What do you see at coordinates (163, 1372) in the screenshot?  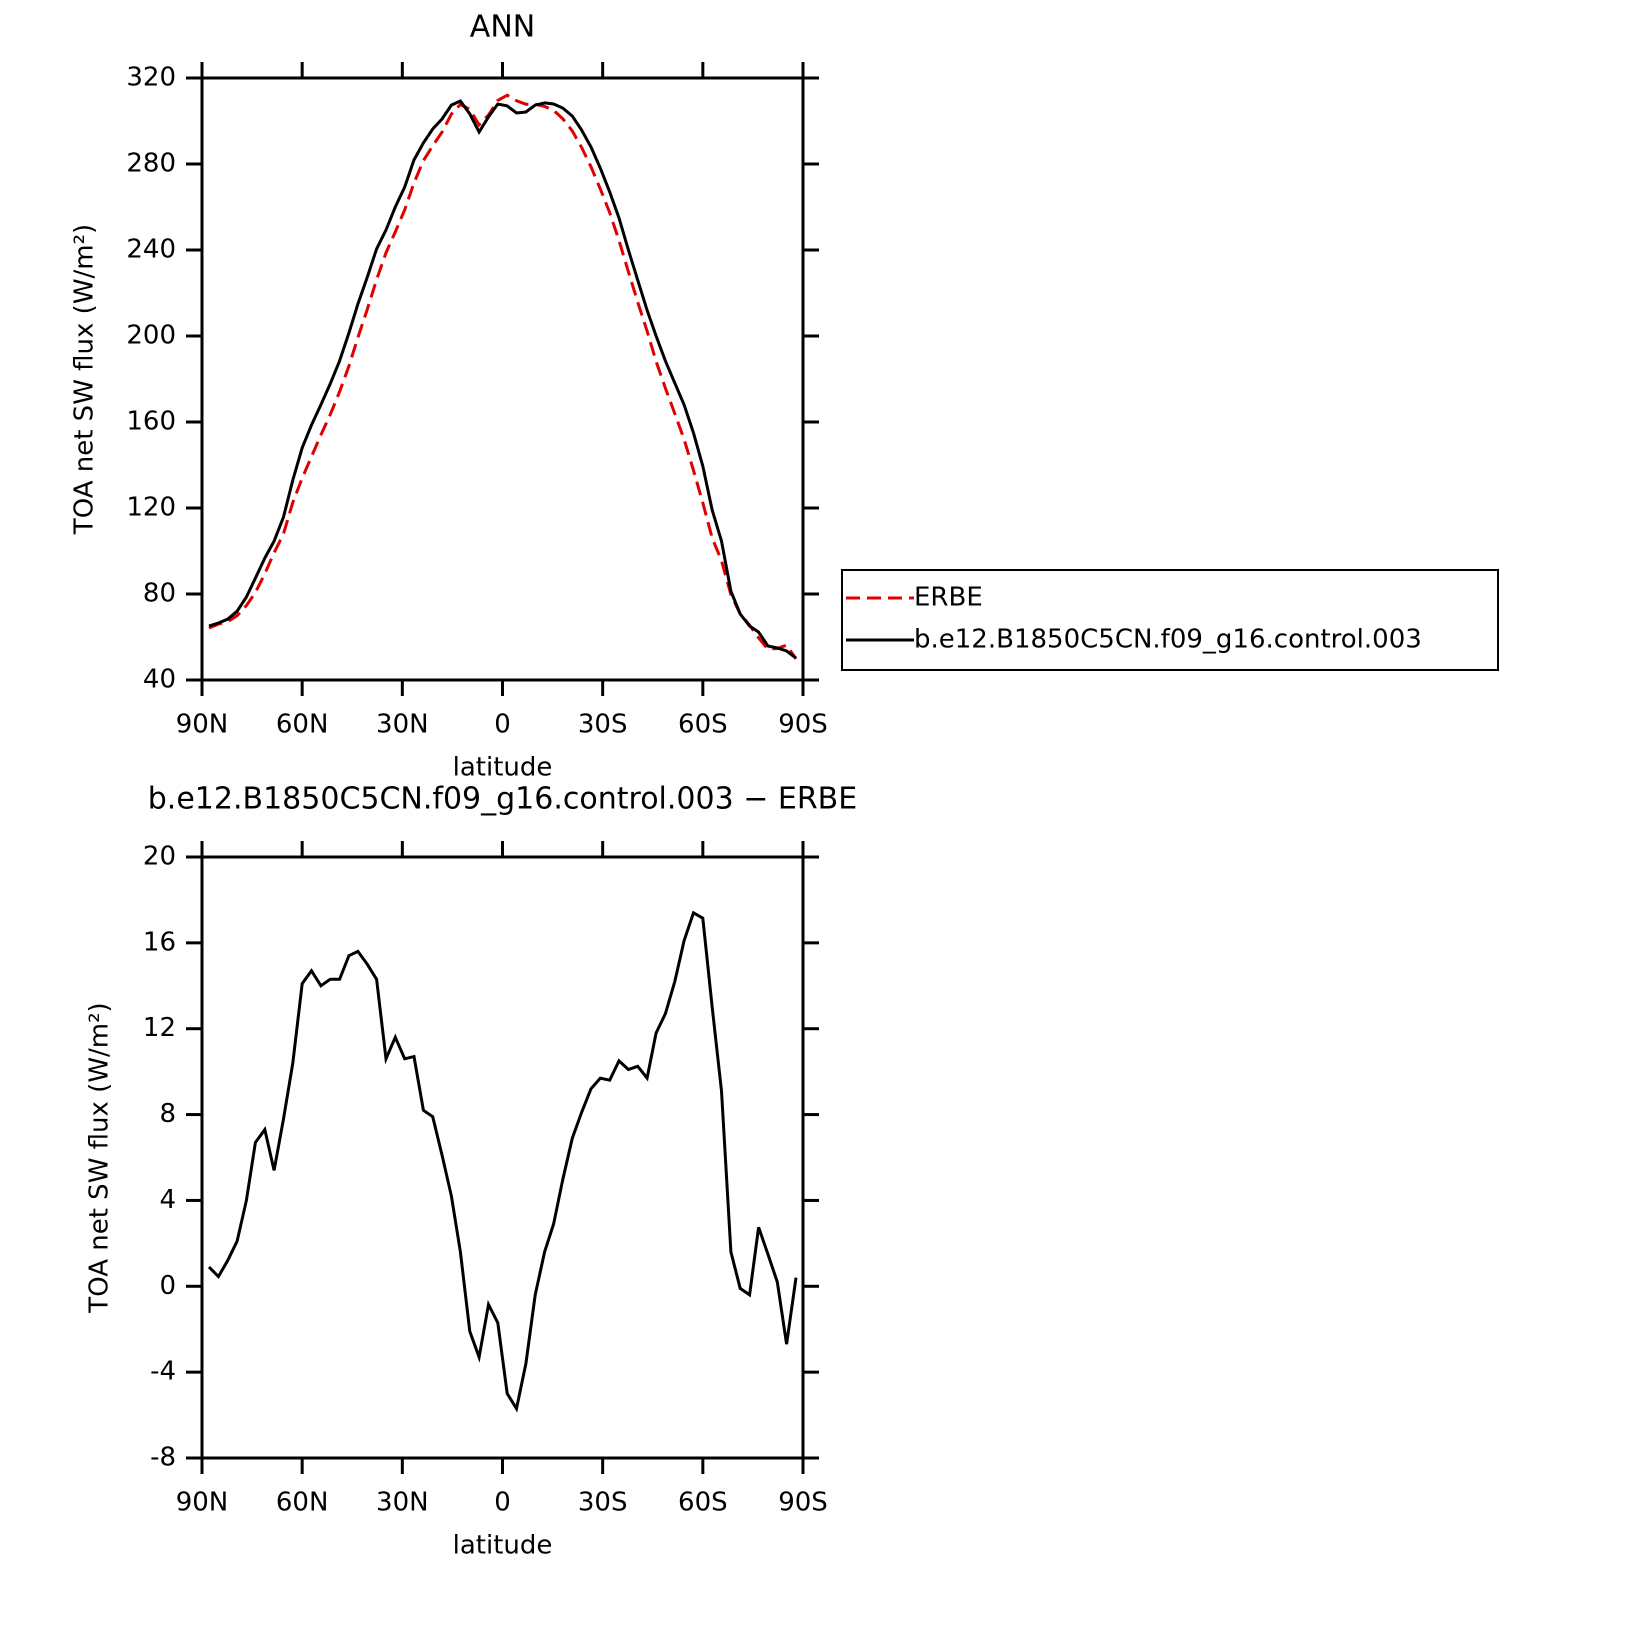 I see `y-tick-label: -4` at bounding box center [163, 1372].